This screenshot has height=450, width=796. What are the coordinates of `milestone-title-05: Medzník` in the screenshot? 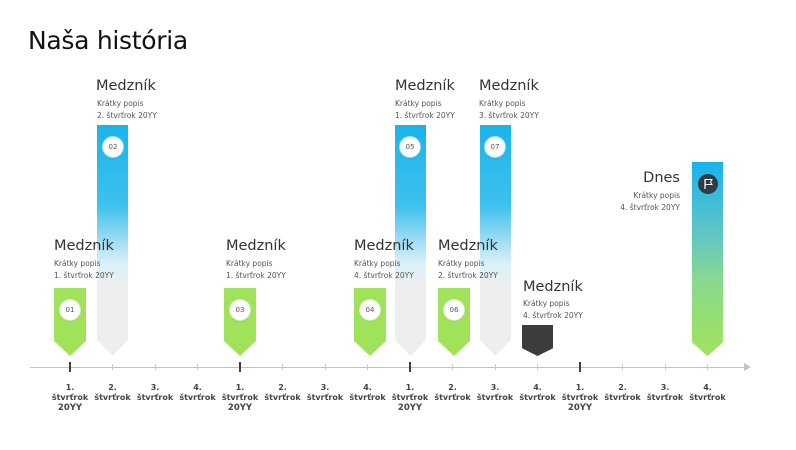 It's located at (425, 86).